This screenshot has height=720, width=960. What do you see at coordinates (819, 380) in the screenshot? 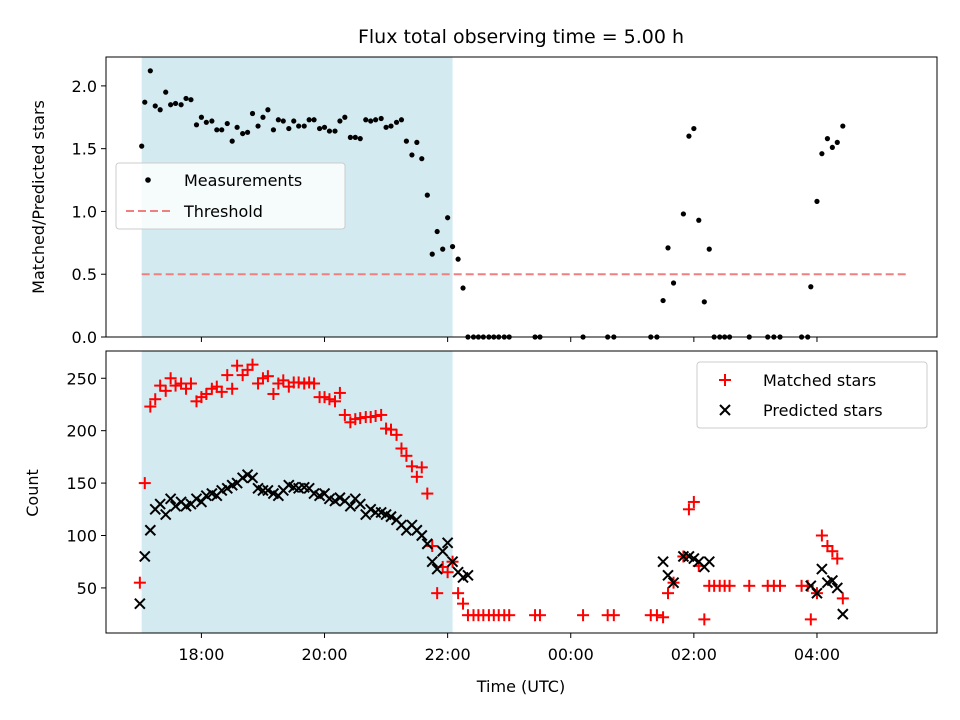
I see `legend-matched-label: Matched stars` at bounding box center [819, 380].